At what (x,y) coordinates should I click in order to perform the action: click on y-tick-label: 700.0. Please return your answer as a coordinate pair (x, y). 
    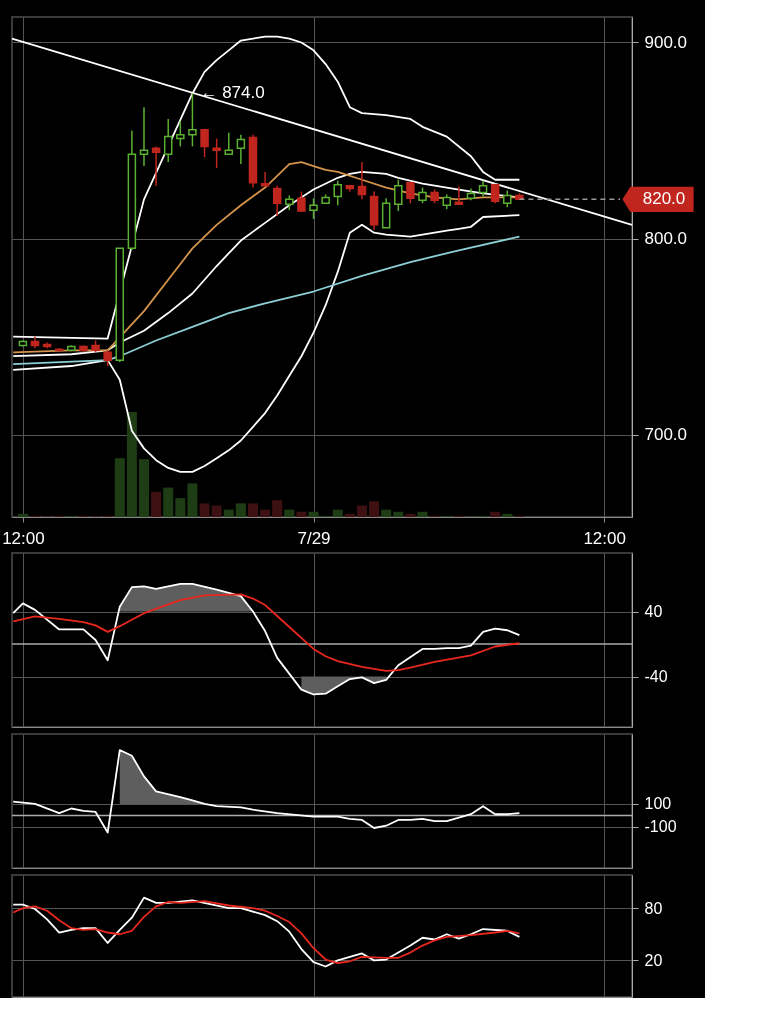
    Looking at the image, I should click on (666, 435).